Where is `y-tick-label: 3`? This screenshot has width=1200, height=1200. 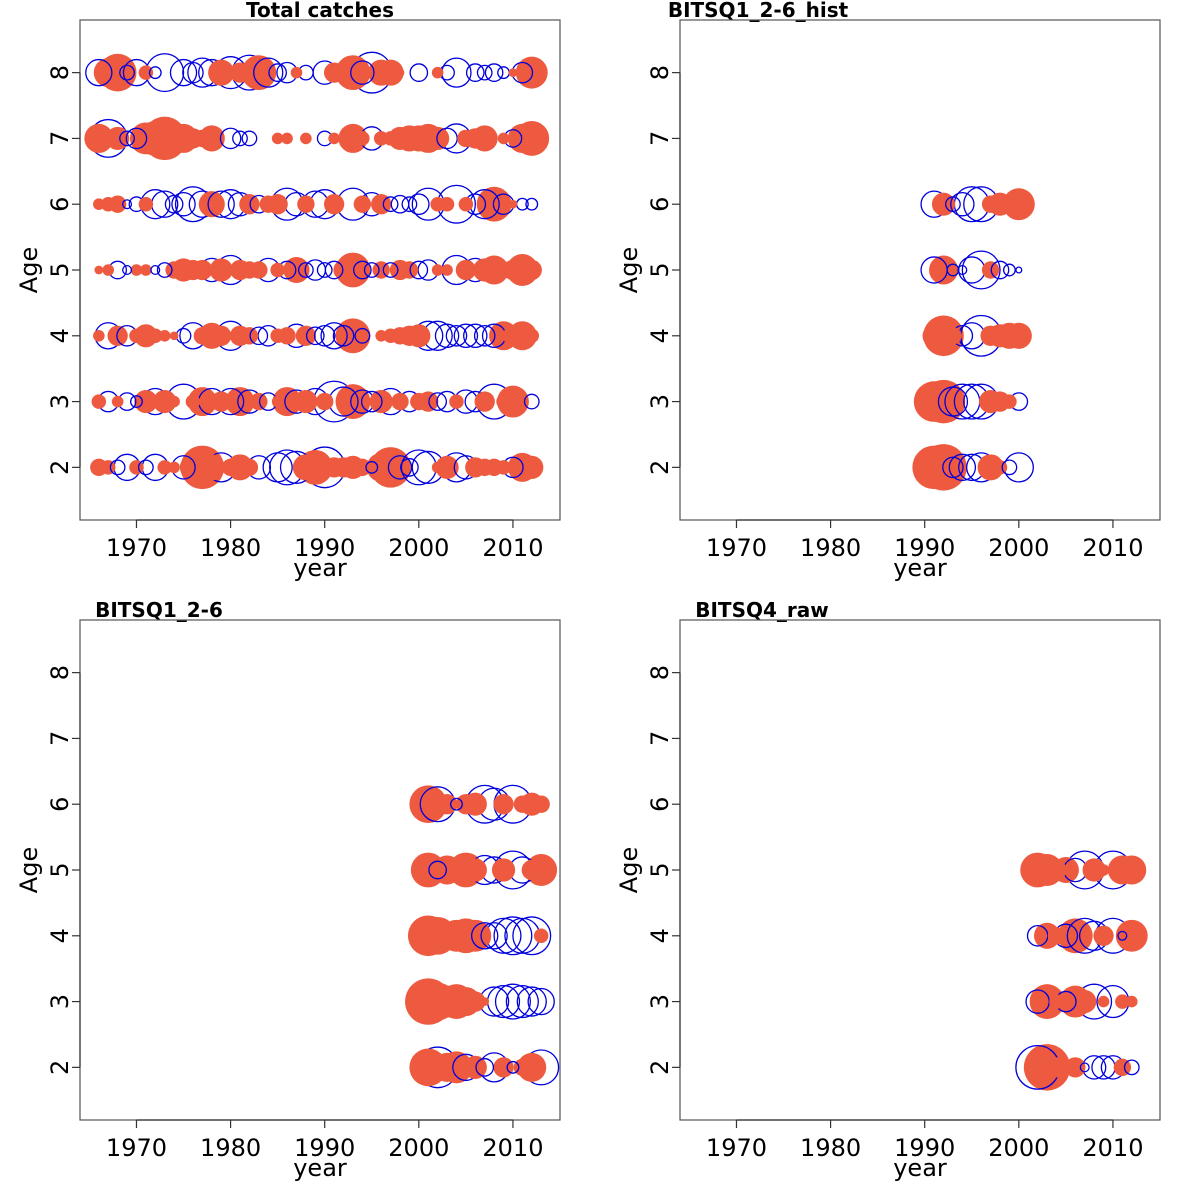
y-tick-label: 3 is located at coordinates (660, 1001).